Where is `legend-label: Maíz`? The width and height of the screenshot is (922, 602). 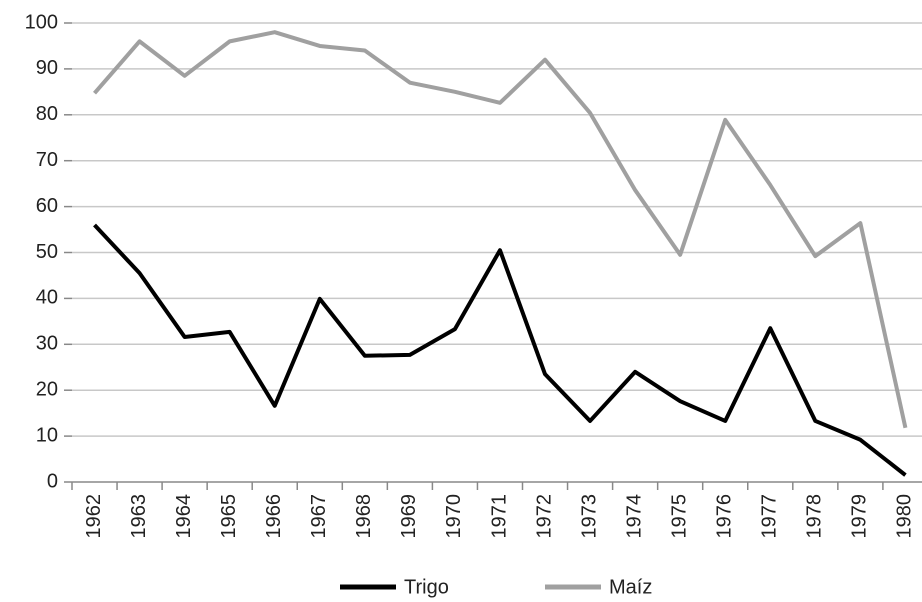 legend-label: Maíz is located at coordinates (630, 587).